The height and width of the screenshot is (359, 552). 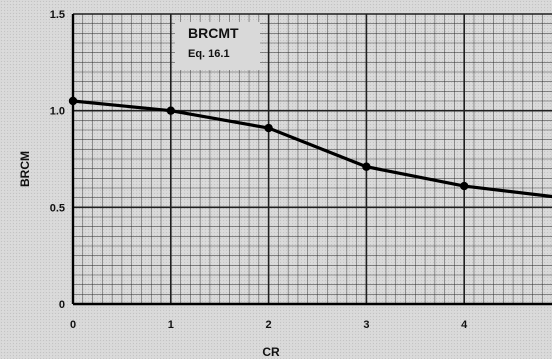 What do you see at coordinates (73, 325) in the screenshot?
I see `x-tick-label: 0` at bounding box center [73, 325].